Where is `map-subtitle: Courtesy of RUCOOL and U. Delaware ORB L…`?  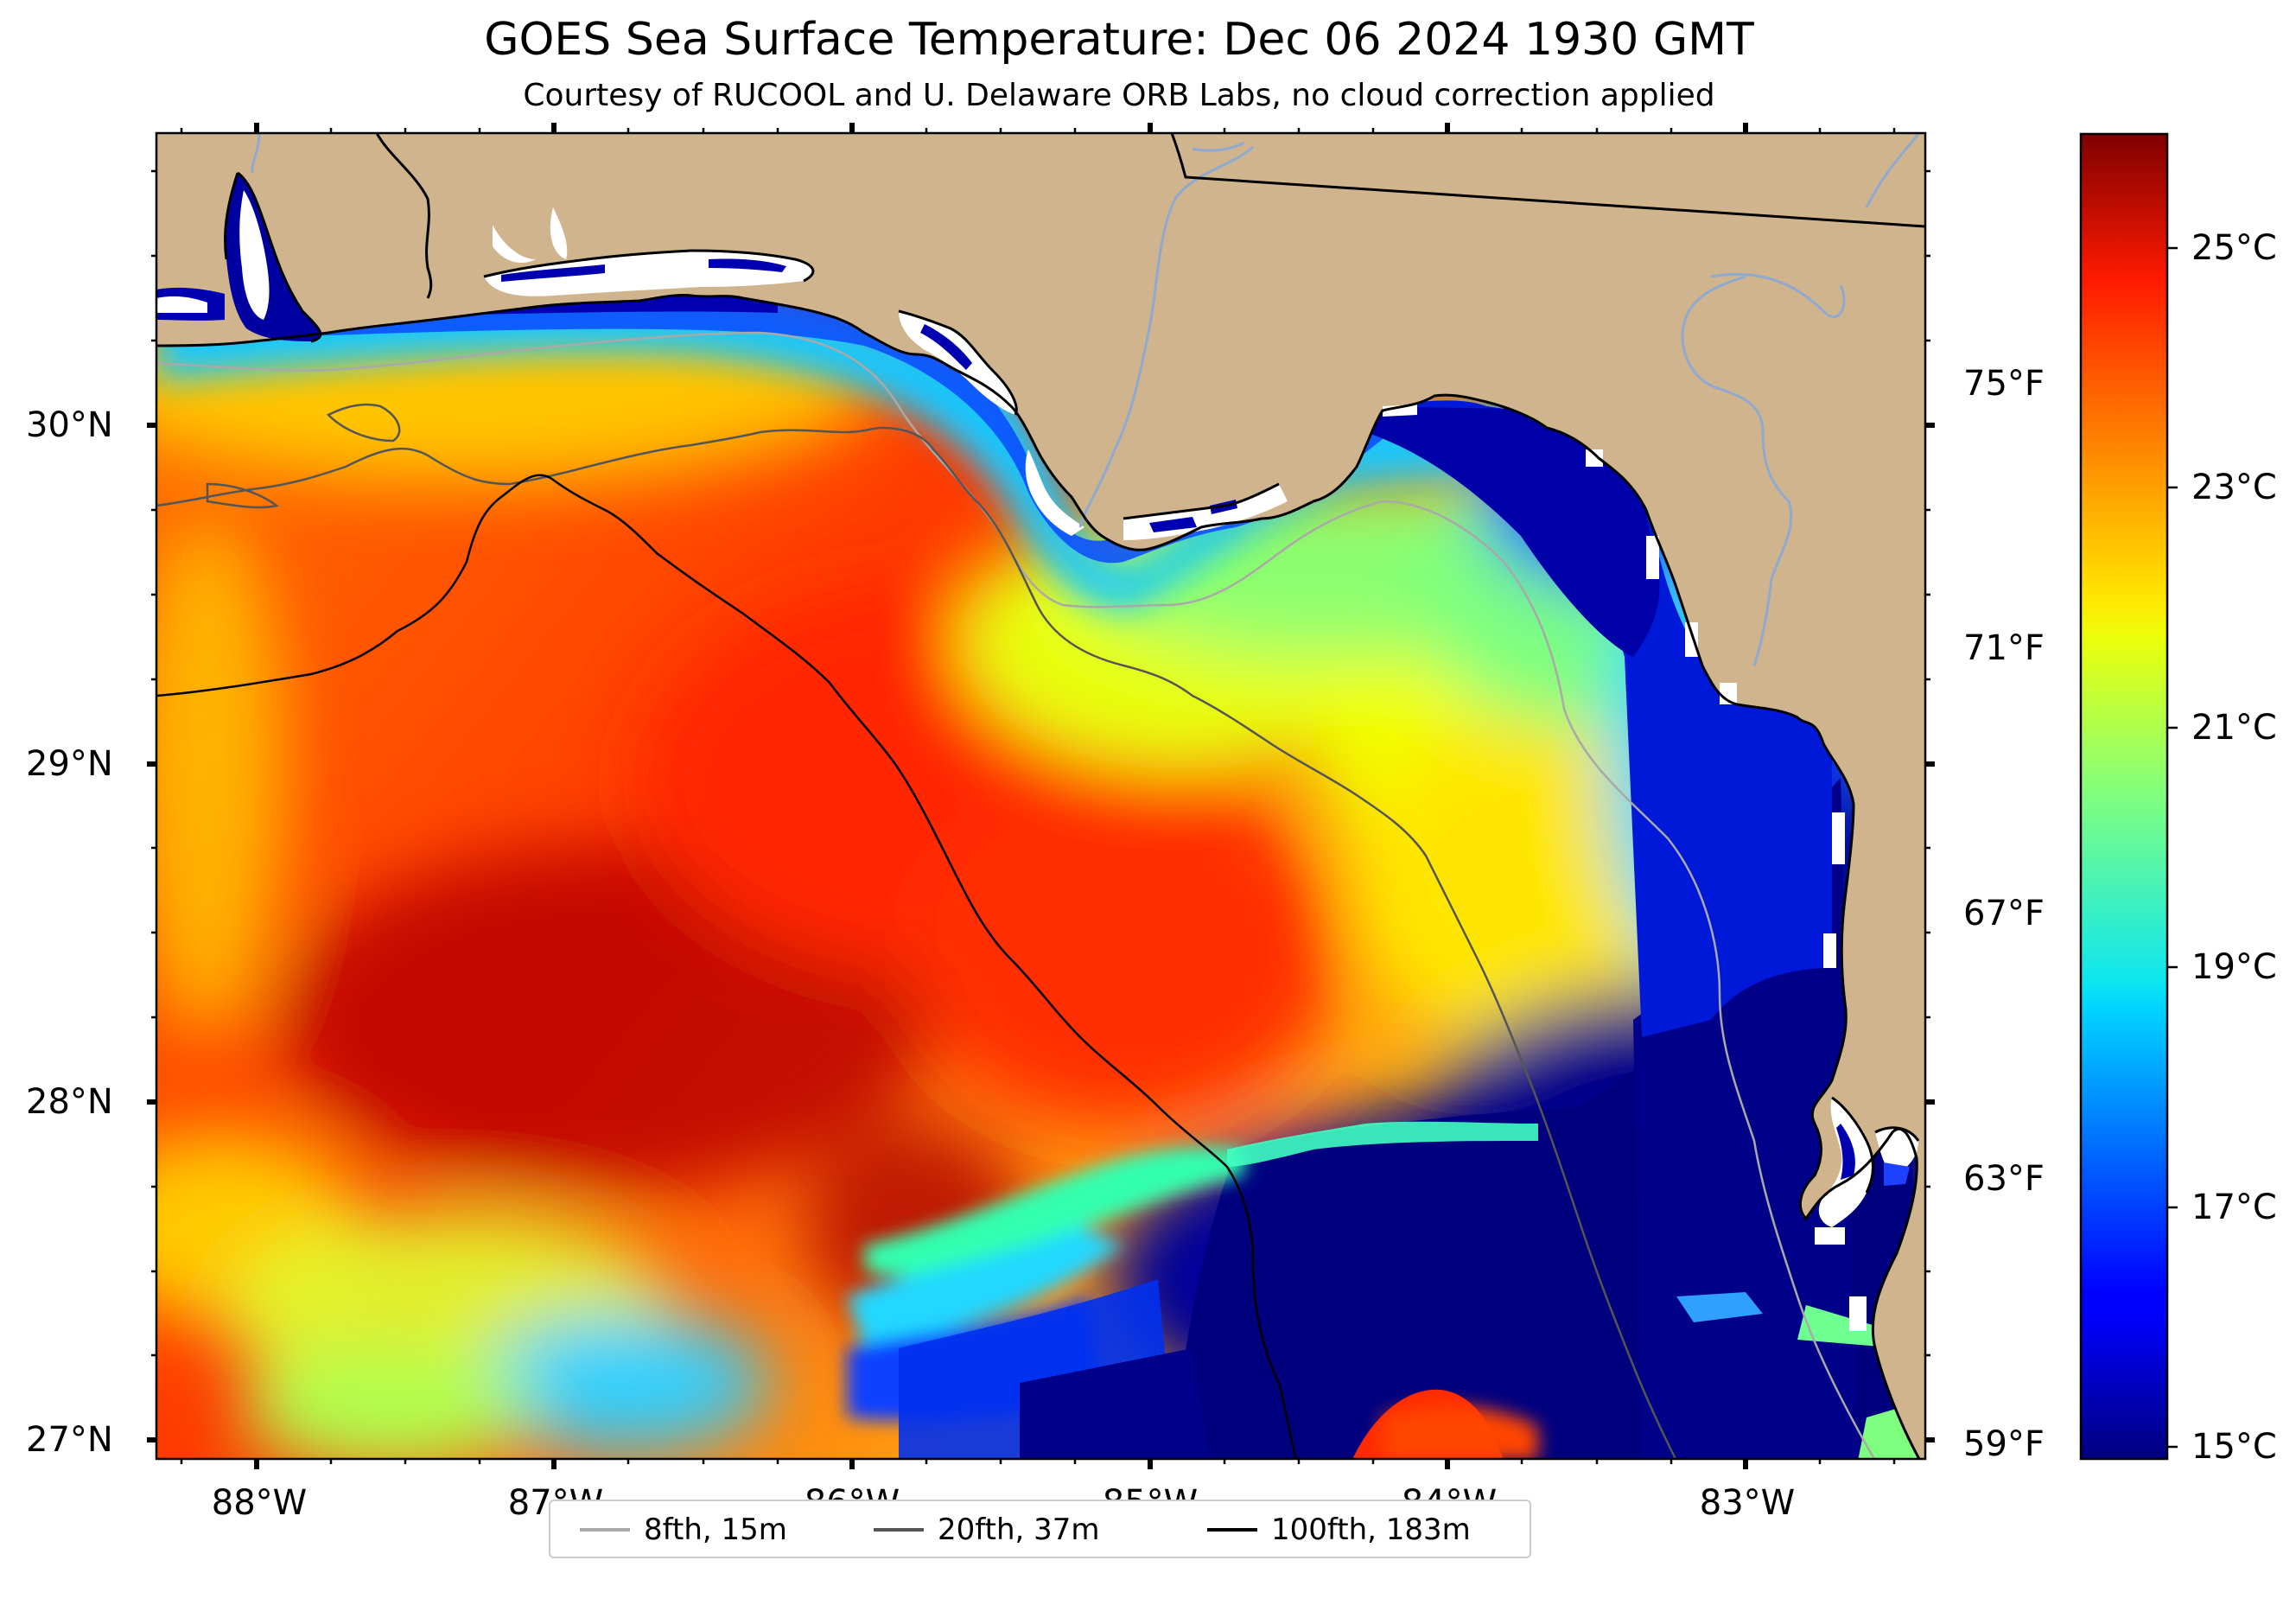 map-subtitle: Courtesy of RUCOOL and U. Delaware ORB L… is located at coordinates (1119, 95).